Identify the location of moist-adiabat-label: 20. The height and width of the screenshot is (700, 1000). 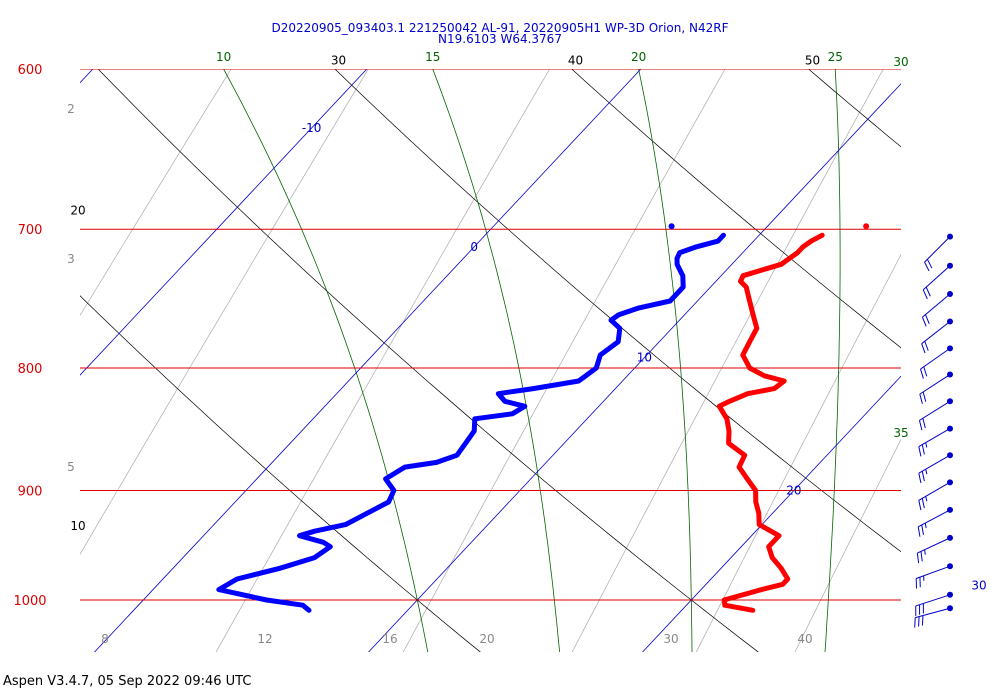
(638, 57).